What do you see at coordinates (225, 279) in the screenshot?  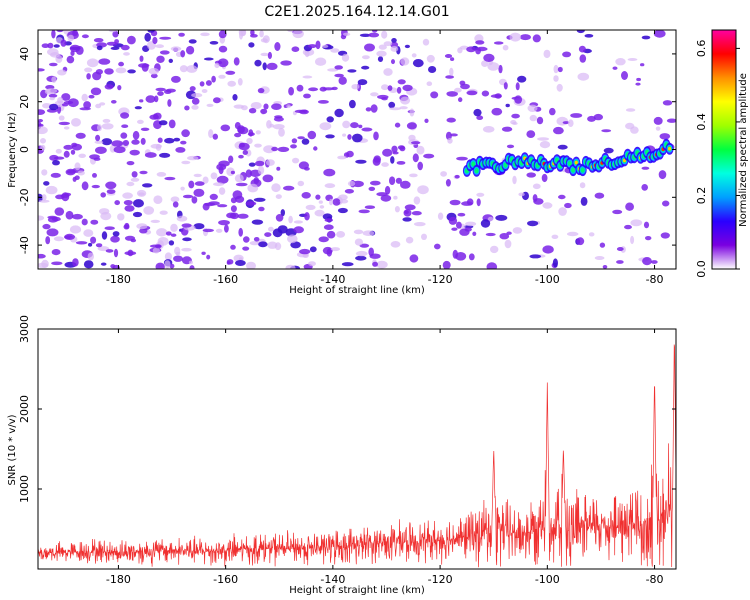 I see `x-tick-label: -160` at bounding box center [225, 279].